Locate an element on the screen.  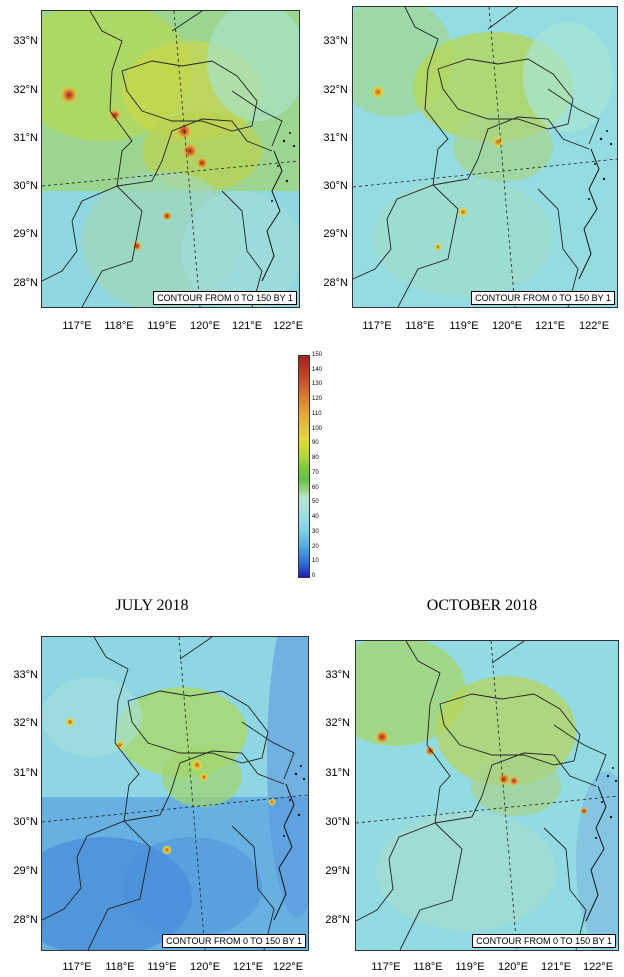
contour-label-4: CONTOUR FROM 0 TO 150 BY 1 is located at coordinates (544, 941).